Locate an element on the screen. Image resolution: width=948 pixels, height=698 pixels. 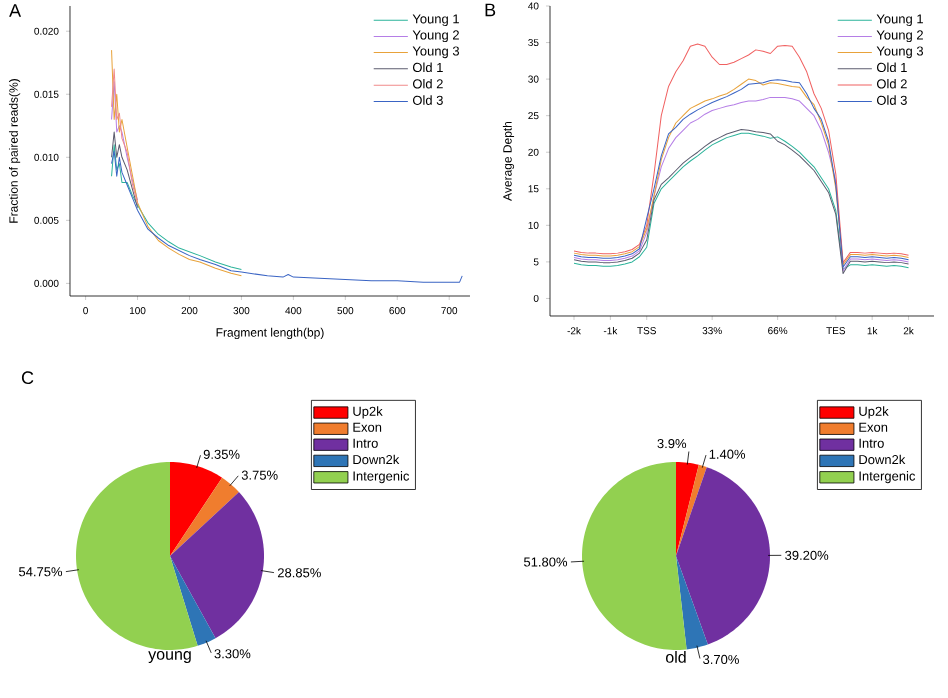
text: B is located at coordinates (490, 10).